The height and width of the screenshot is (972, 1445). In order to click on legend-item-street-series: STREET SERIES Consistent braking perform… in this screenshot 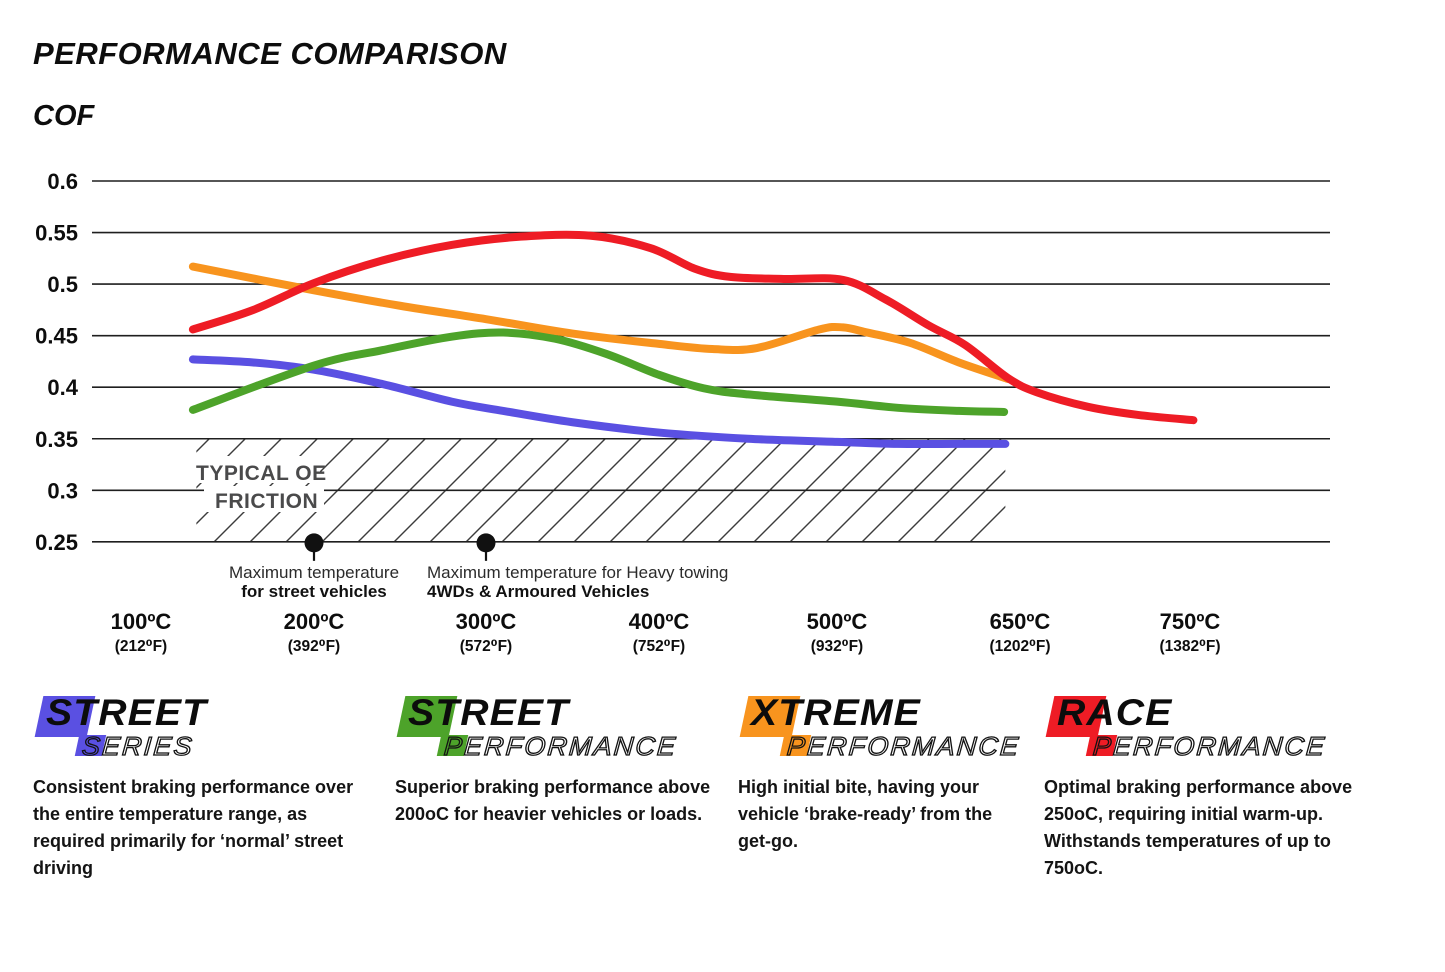, I will do `click(199, 788)`.